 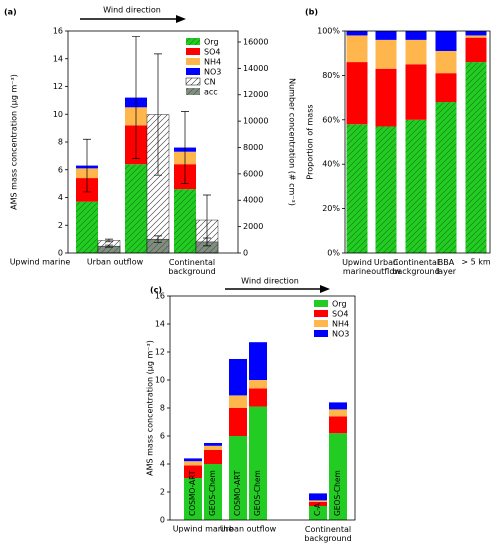 I want to click on panel-label: (b), so click(x=311, y=12).